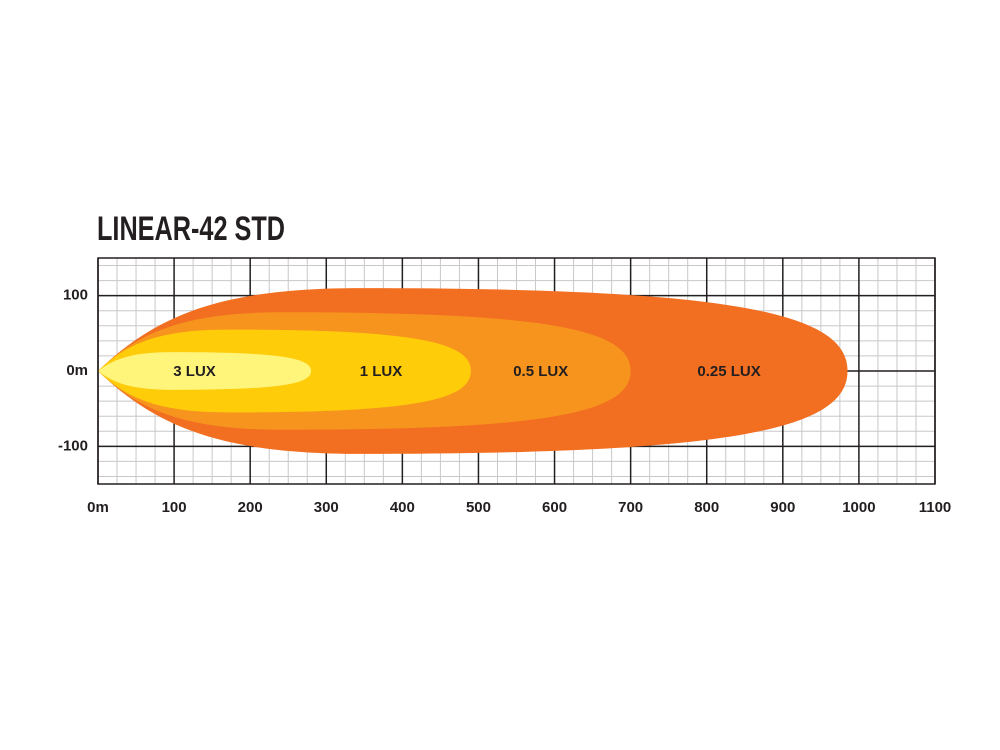 The width and height of the screenshot is (1000, 750). Describe the element at coordinates (858, 507) in the screenshot. I see `x-tick-label: 1000` at that location.